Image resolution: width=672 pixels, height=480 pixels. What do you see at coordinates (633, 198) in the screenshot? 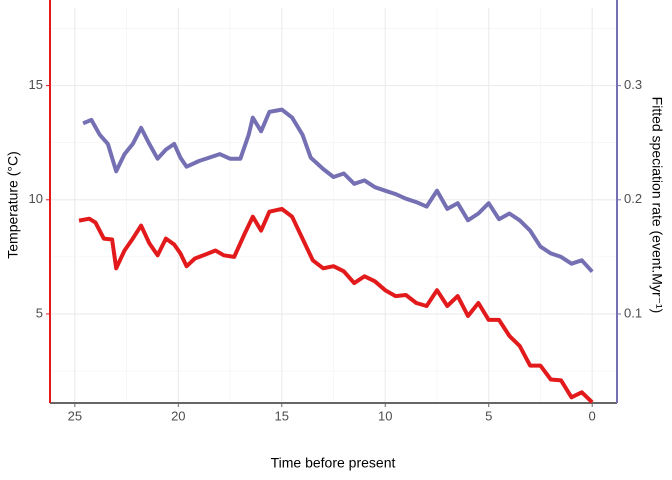
I see `y2-tick-label: 0.2` at bounding box center [633, 198].